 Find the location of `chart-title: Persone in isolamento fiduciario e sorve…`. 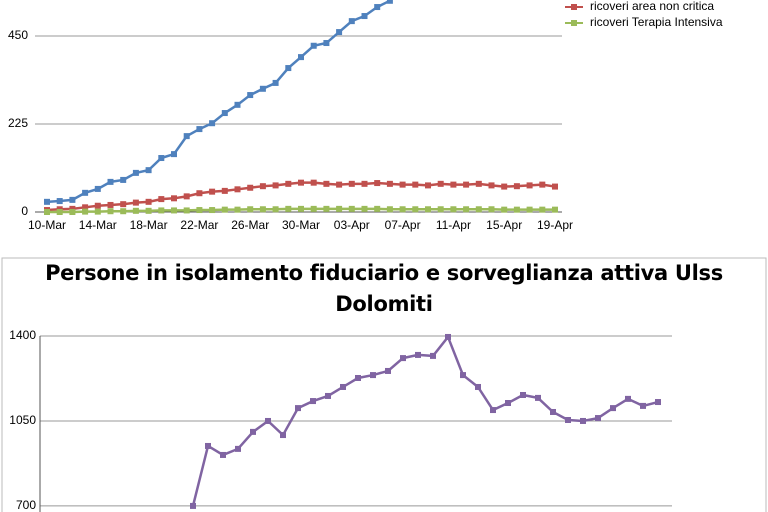

chart-title: Persone in isolamento fiduciario e sorve… is located at coordinates (384, 288).